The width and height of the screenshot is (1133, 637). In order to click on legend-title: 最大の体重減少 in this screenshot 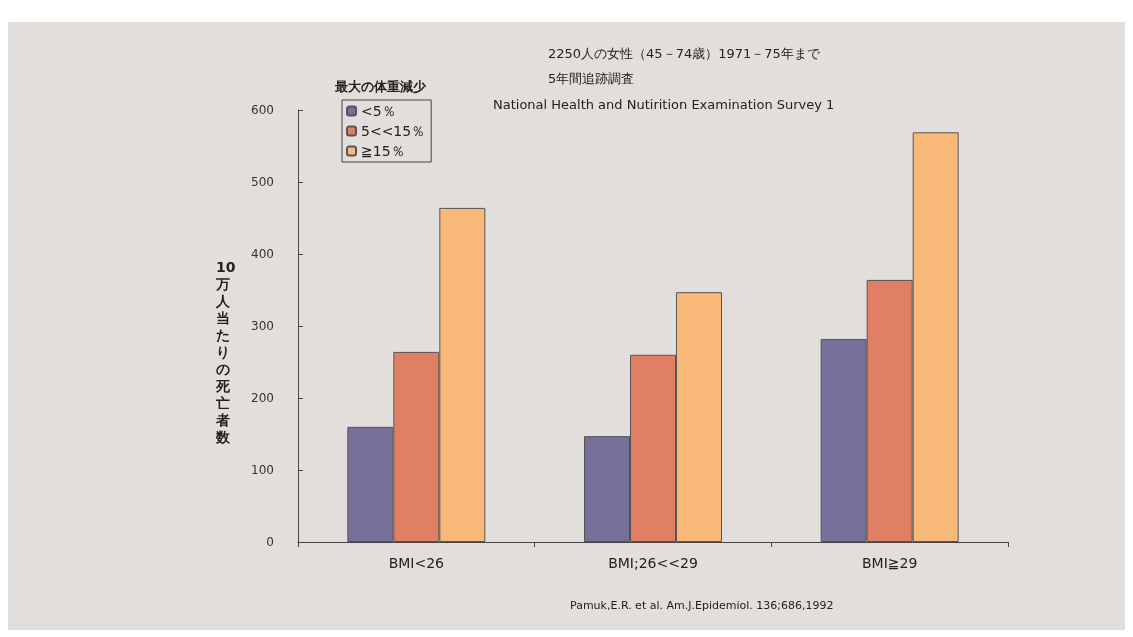, I will do `click(380, 86)`.